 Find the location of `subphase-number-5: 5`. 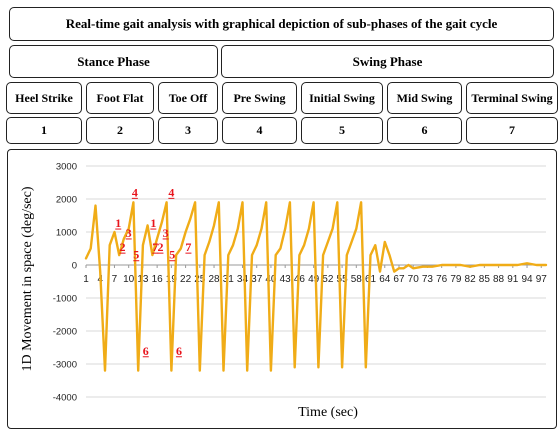

subphase-number-5: 5 is located at coordinates (342, 130).